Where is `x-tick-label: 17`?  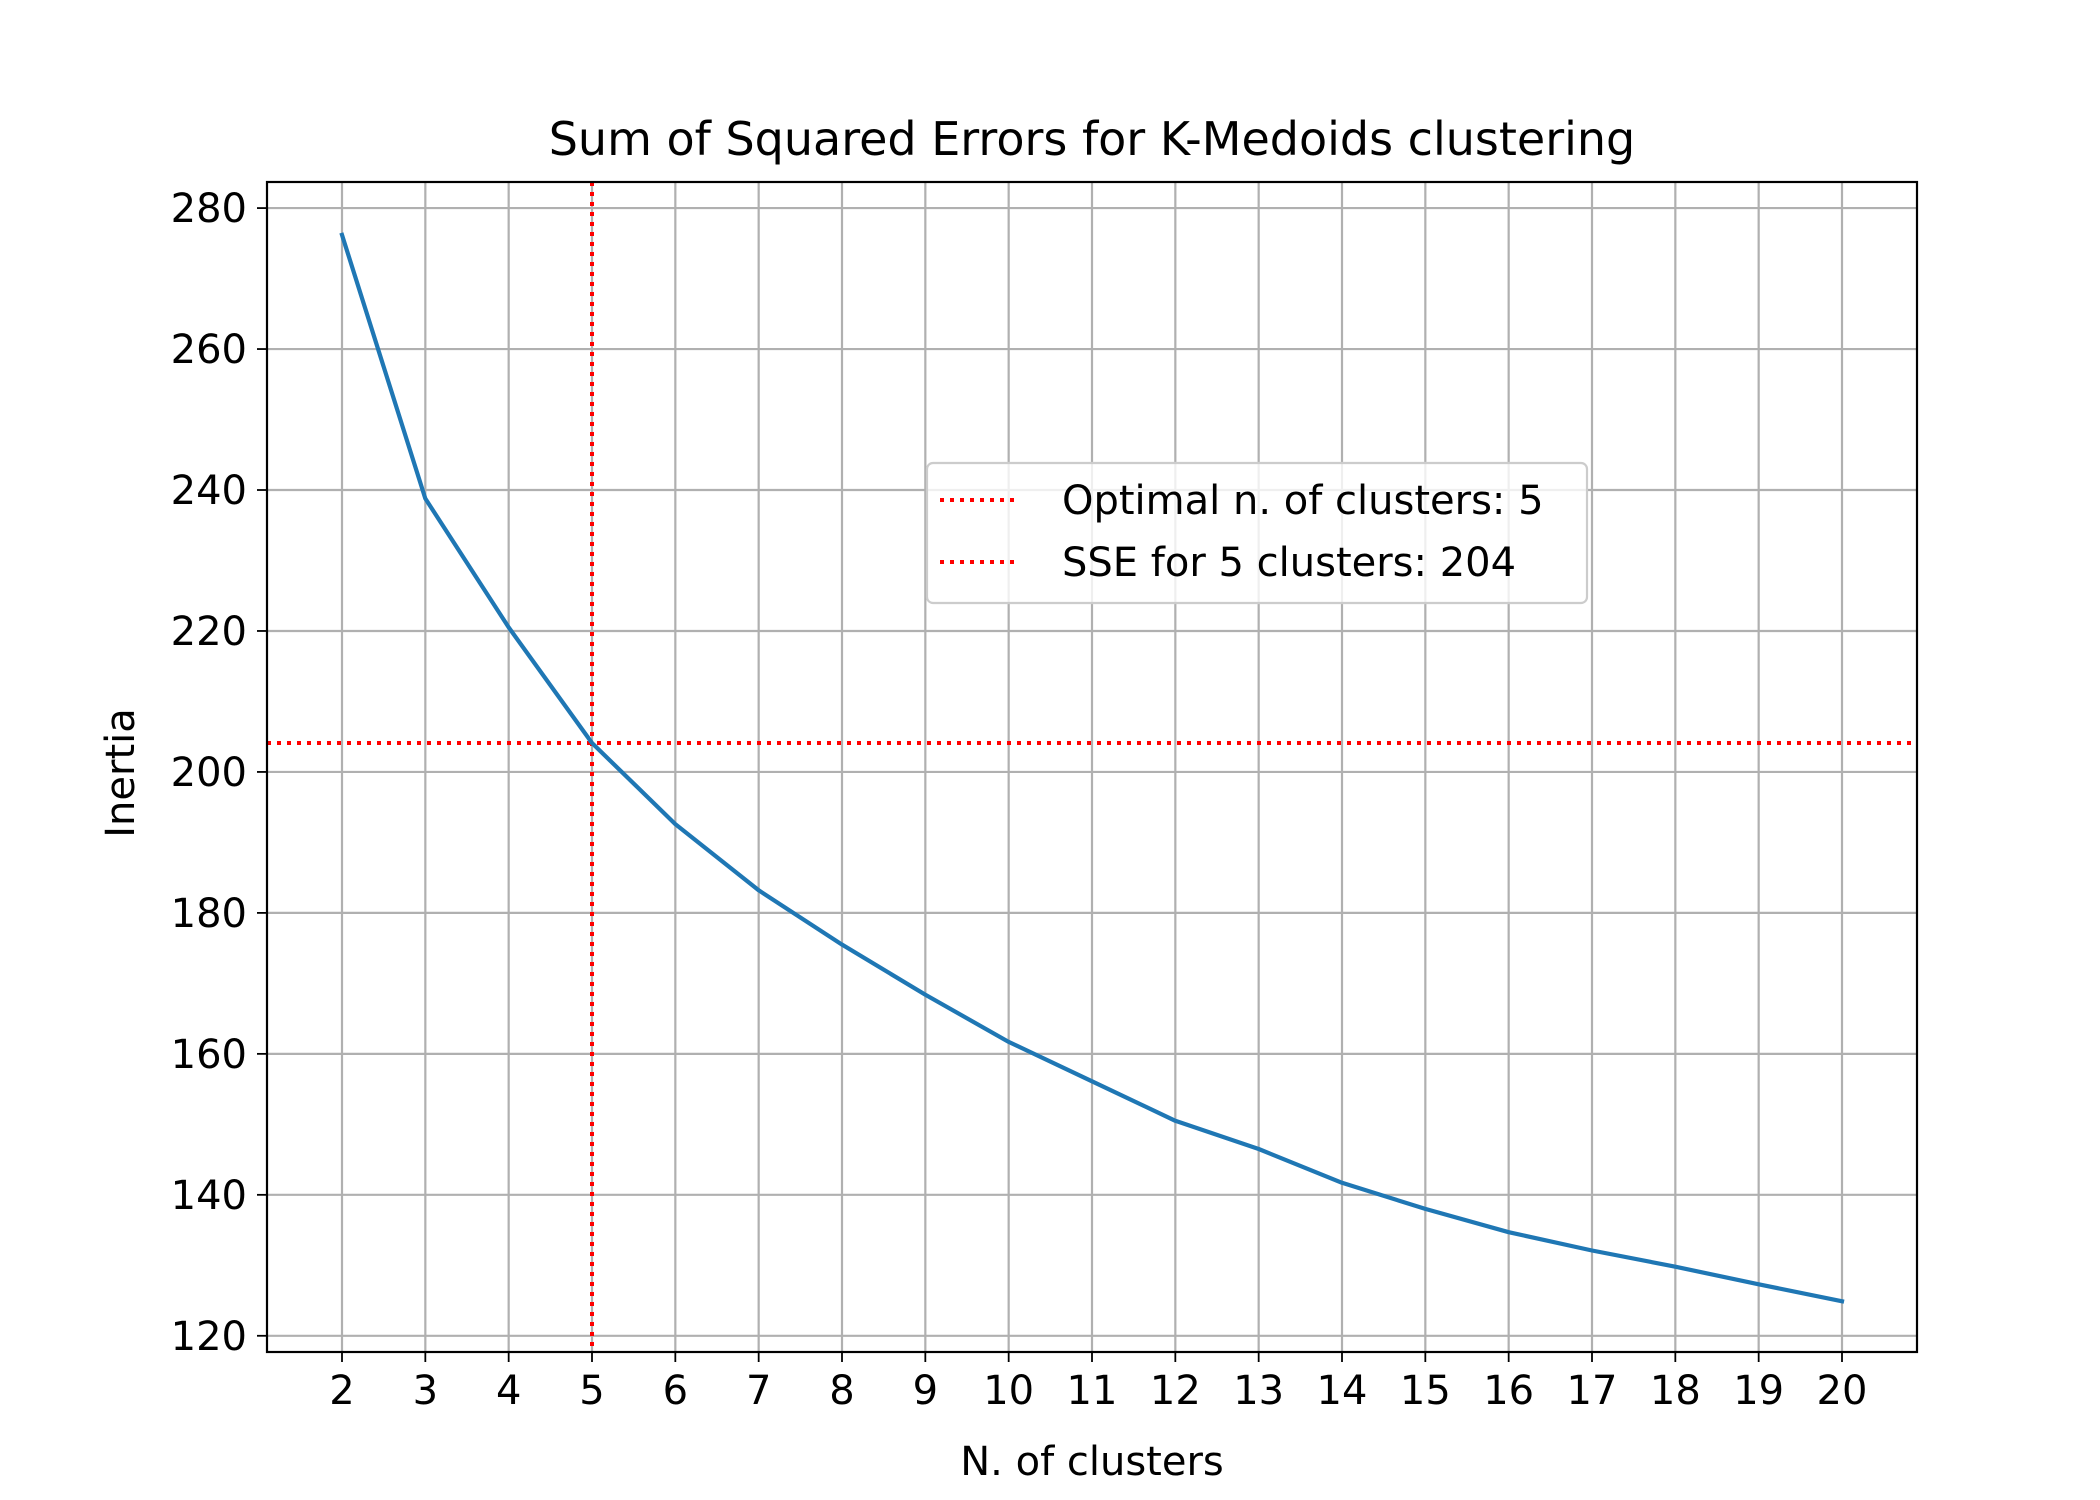
x-tick-label: 17 is located at coordinates (1592, 1391).